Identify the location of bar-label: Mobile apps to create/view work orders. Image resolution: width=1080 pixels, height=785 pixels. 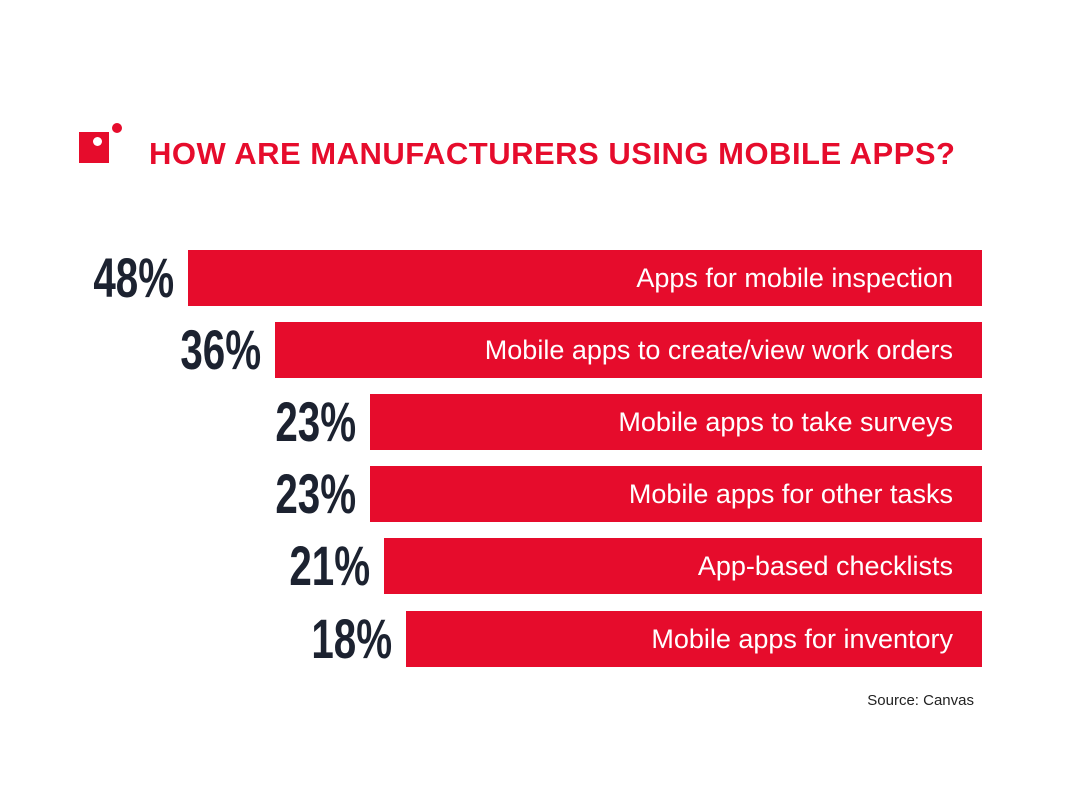
(718, 350).